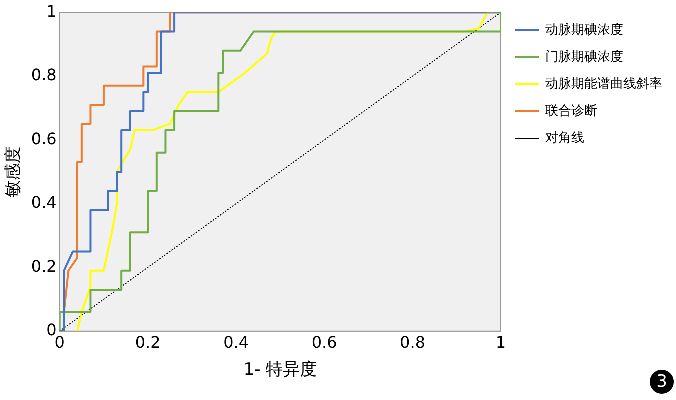 This screenshot has width=676, height=400. What do you see at coordinates (585, 30) in the screenshot?
I see `legend-label: 动脉期碘浓度` at bounding box center [585, 30].